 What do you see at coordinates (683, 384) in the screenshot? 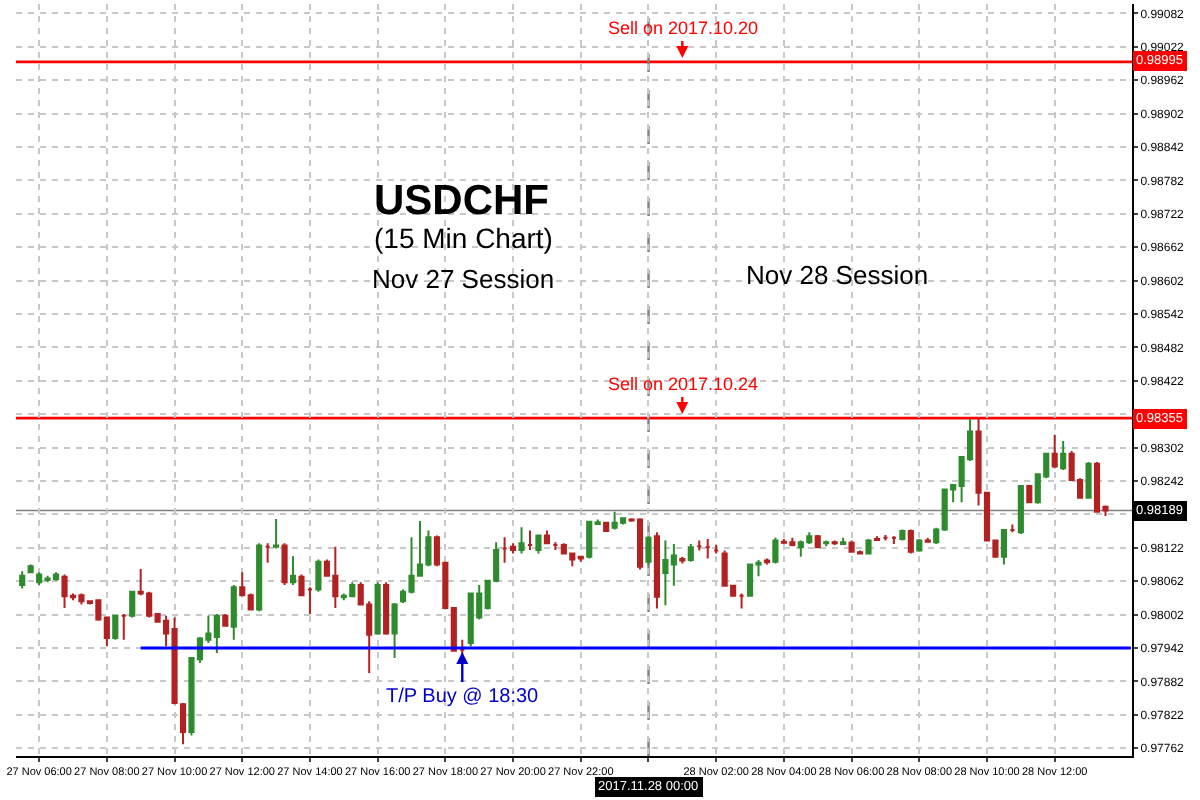
I see `annotation: Sell on 2017.10.24` at bounding box center [683, 384].